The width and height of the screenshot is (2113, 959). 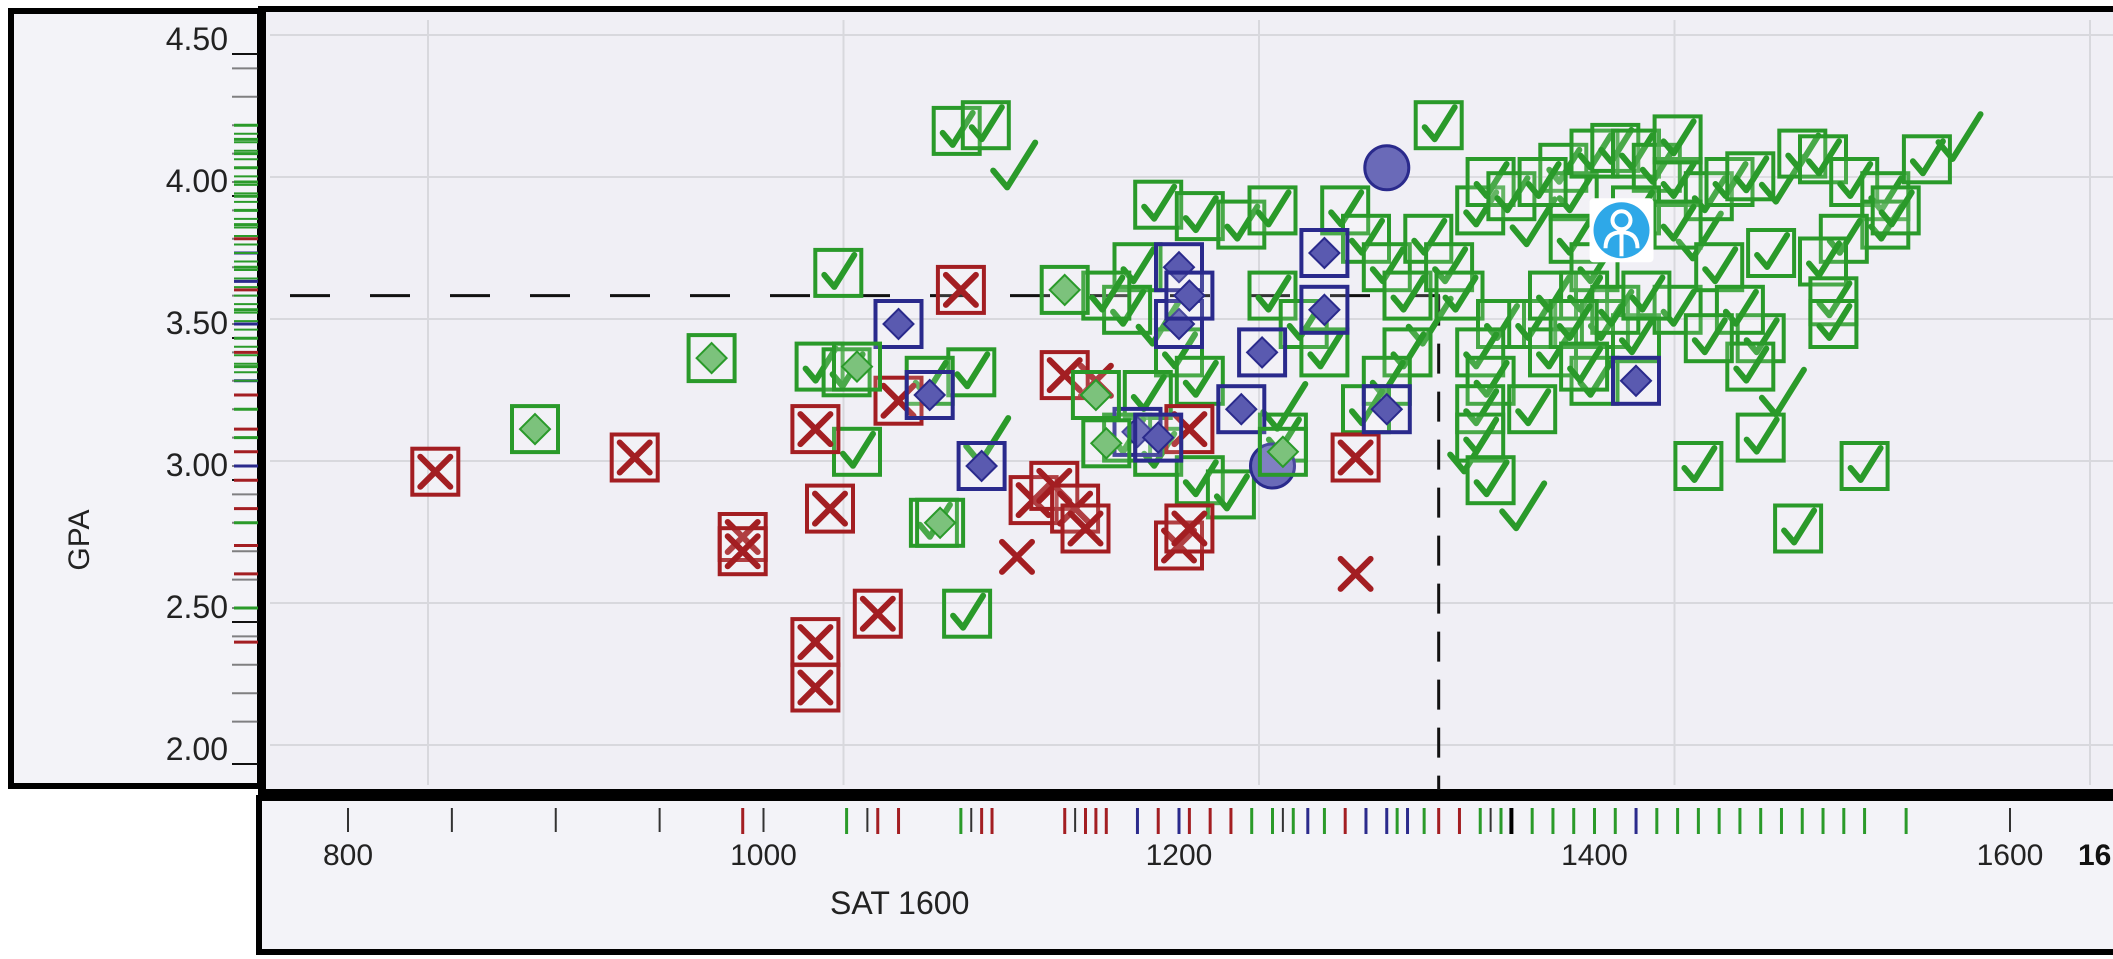 What do you see at coordinates (1594, 855) in the screenshot?
I see `x-tick-label: 1400` at bounding box center [1594, 855].